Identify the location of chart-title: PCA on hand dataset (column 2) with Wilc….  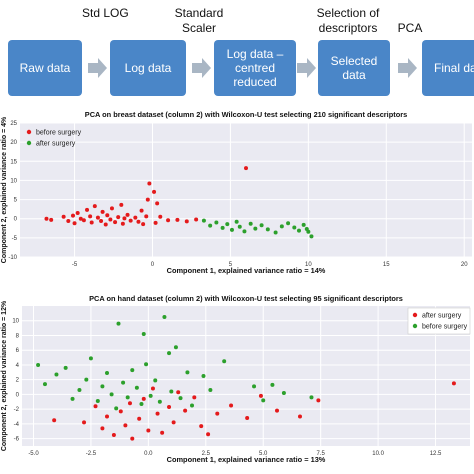
(246, 298).